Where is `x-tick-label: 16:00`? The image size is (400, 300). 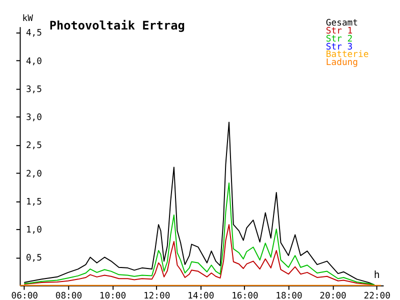
x-tick-label: 16:00 is located at coordinates (245, 296).